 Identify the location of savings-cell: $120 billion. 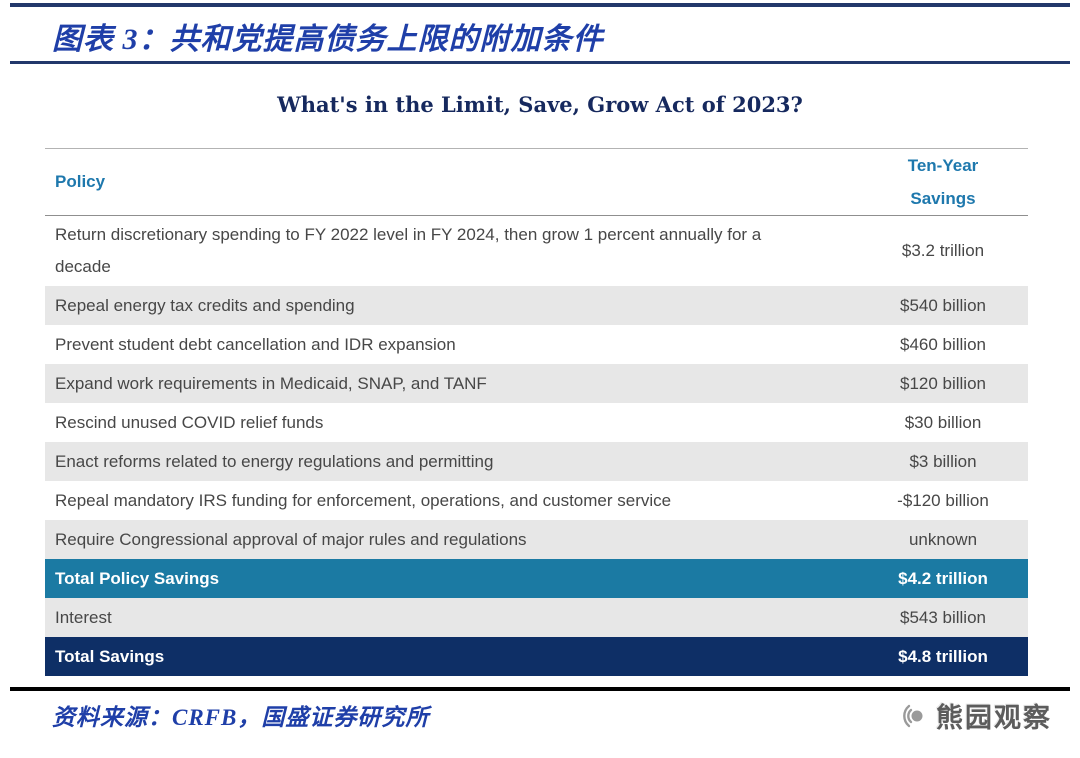
(942, 383).